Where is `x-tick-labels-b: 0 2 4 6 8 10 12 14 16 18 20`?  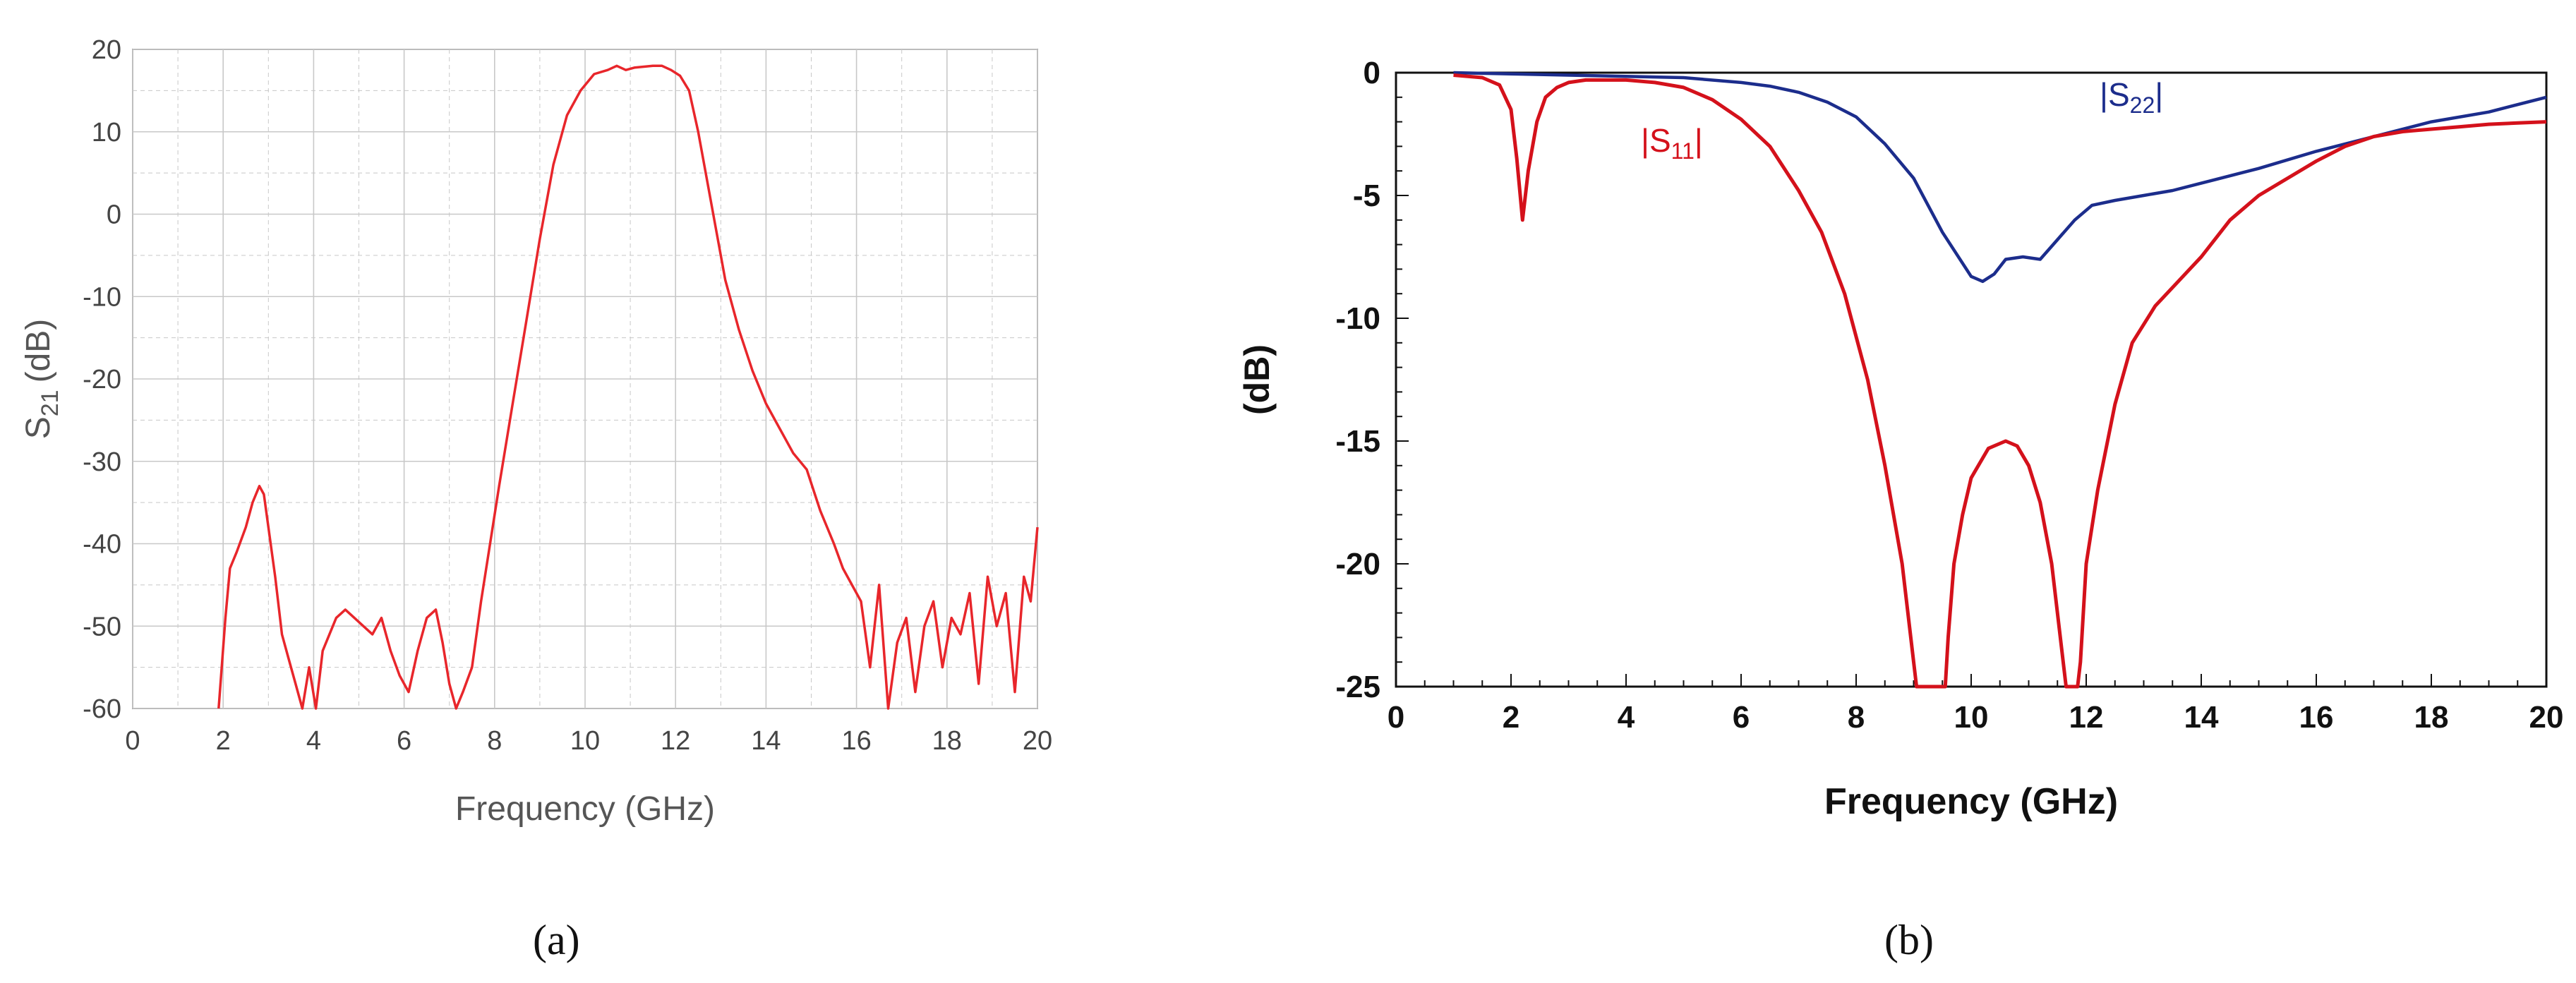
x-tick-labels-b: 0 2 4 6 8 10 12 14 16 18 20 is located at coordinates (1976, 717).